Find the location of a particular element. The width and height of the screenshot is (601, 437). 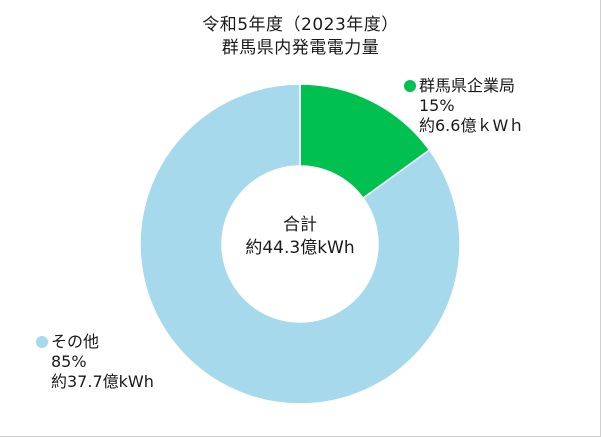

donut-slice-enterprise is located at coordinates (365, 141).